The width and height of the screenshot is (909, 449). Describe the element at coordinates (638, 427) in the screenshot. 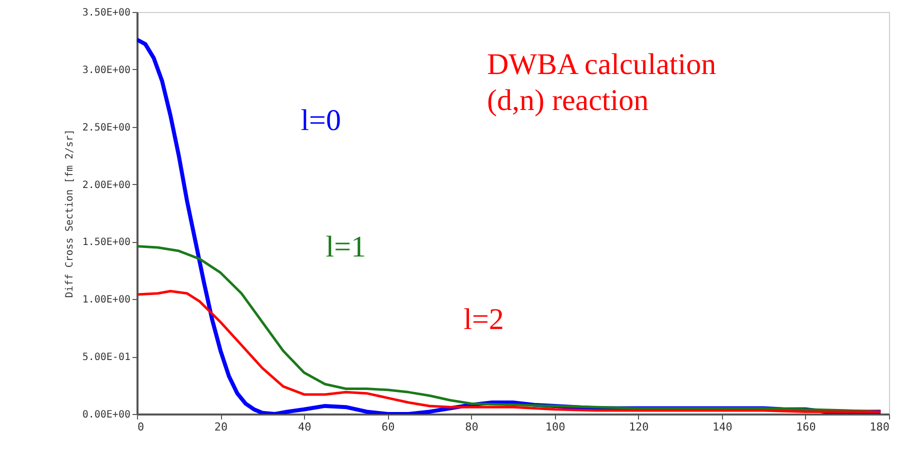

I see `x-tick-label: 120` at that location.